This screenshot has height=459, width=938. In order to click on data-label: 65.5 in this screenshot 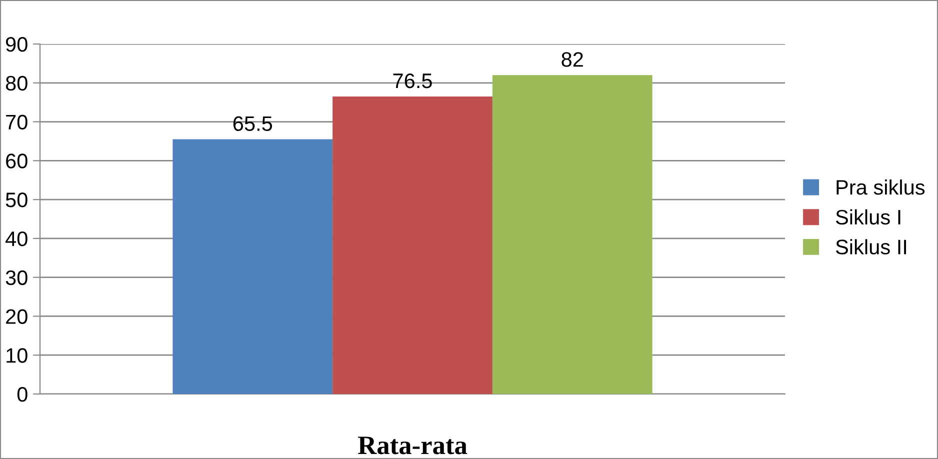, I will do `click(252, 123)`.